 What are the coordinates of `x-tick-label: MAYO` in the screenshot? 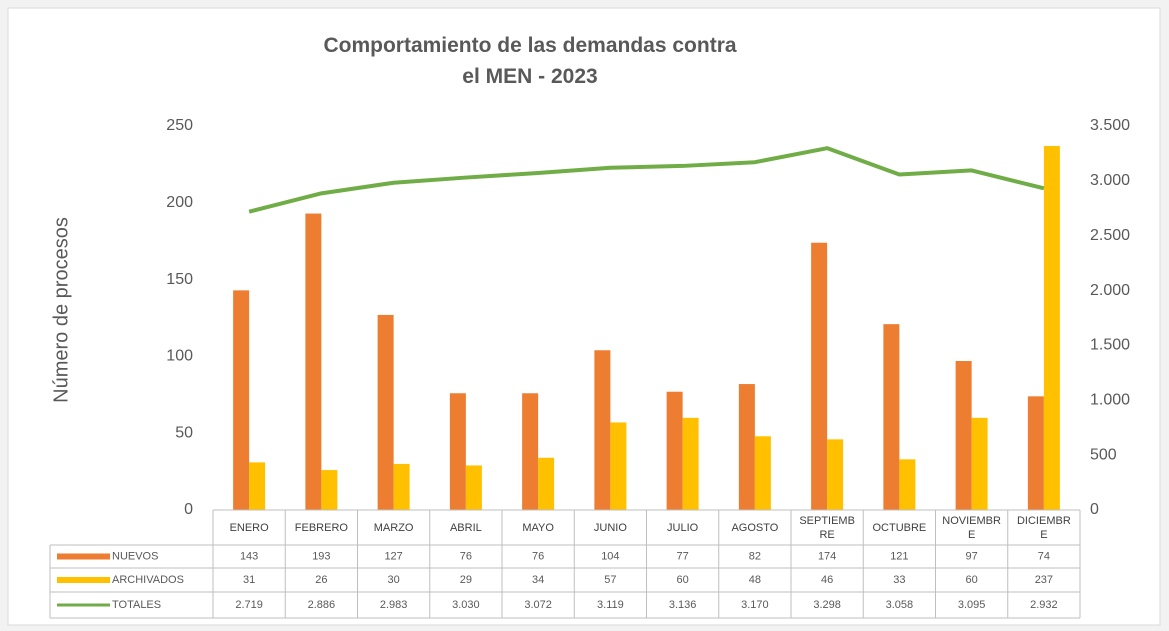 It's located at (538, 527).